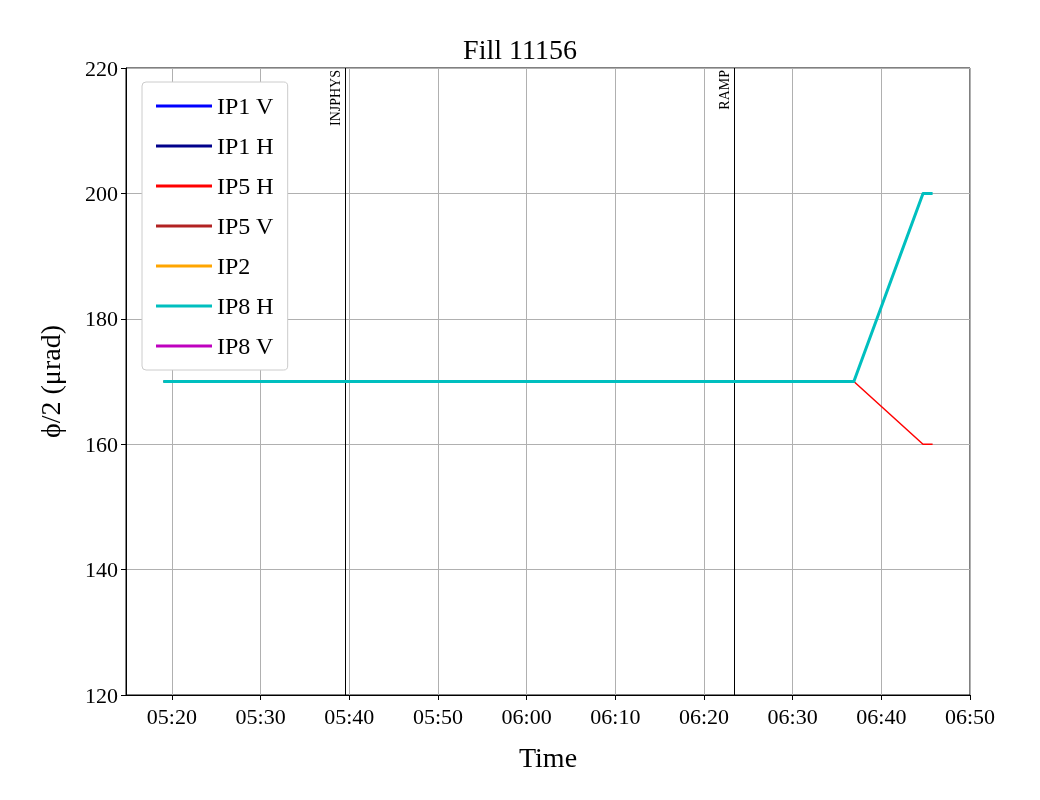 Image resolution: width=1040 pixels, height=800 pixels. I want to click on y-tick-label: 180, so click(101, 319).